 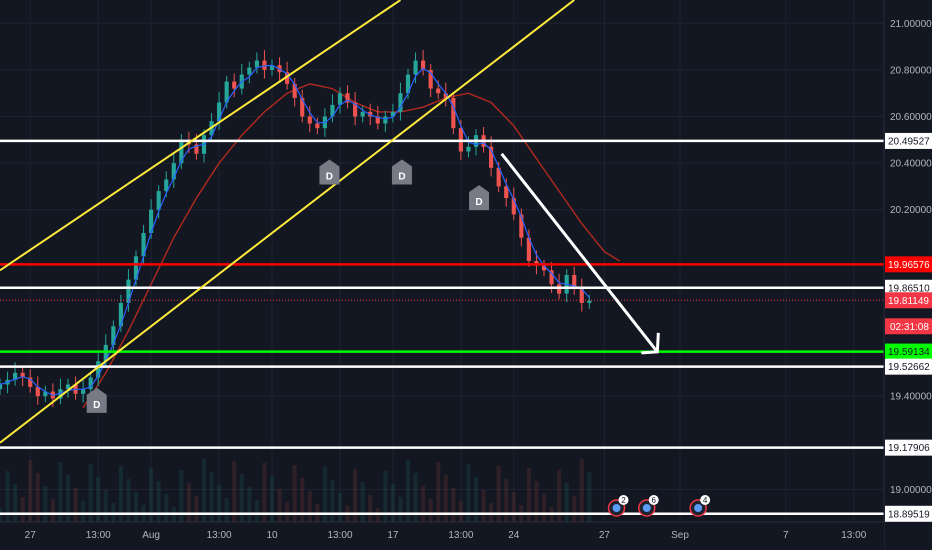 I want to click on countdown-tag, so click(x=908, y=326).